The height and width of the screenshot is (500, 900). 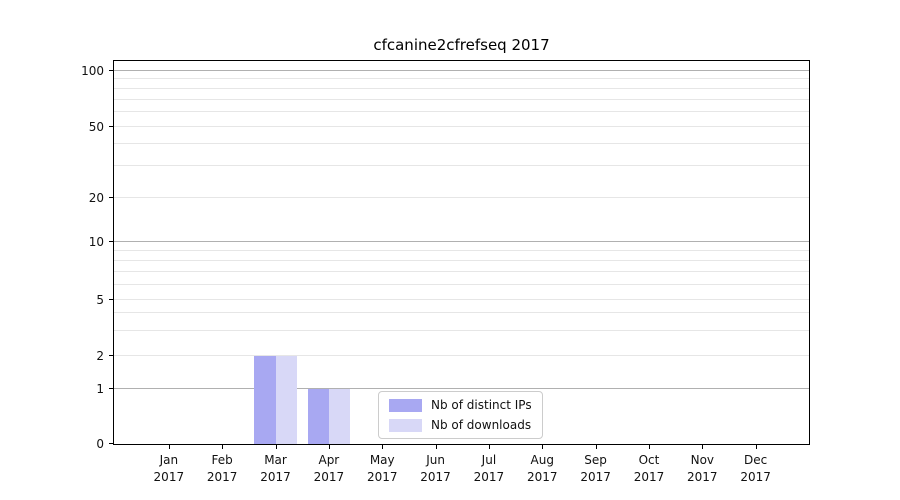 I want to click on y-tick-label: 10, so click(x=96, y=242).